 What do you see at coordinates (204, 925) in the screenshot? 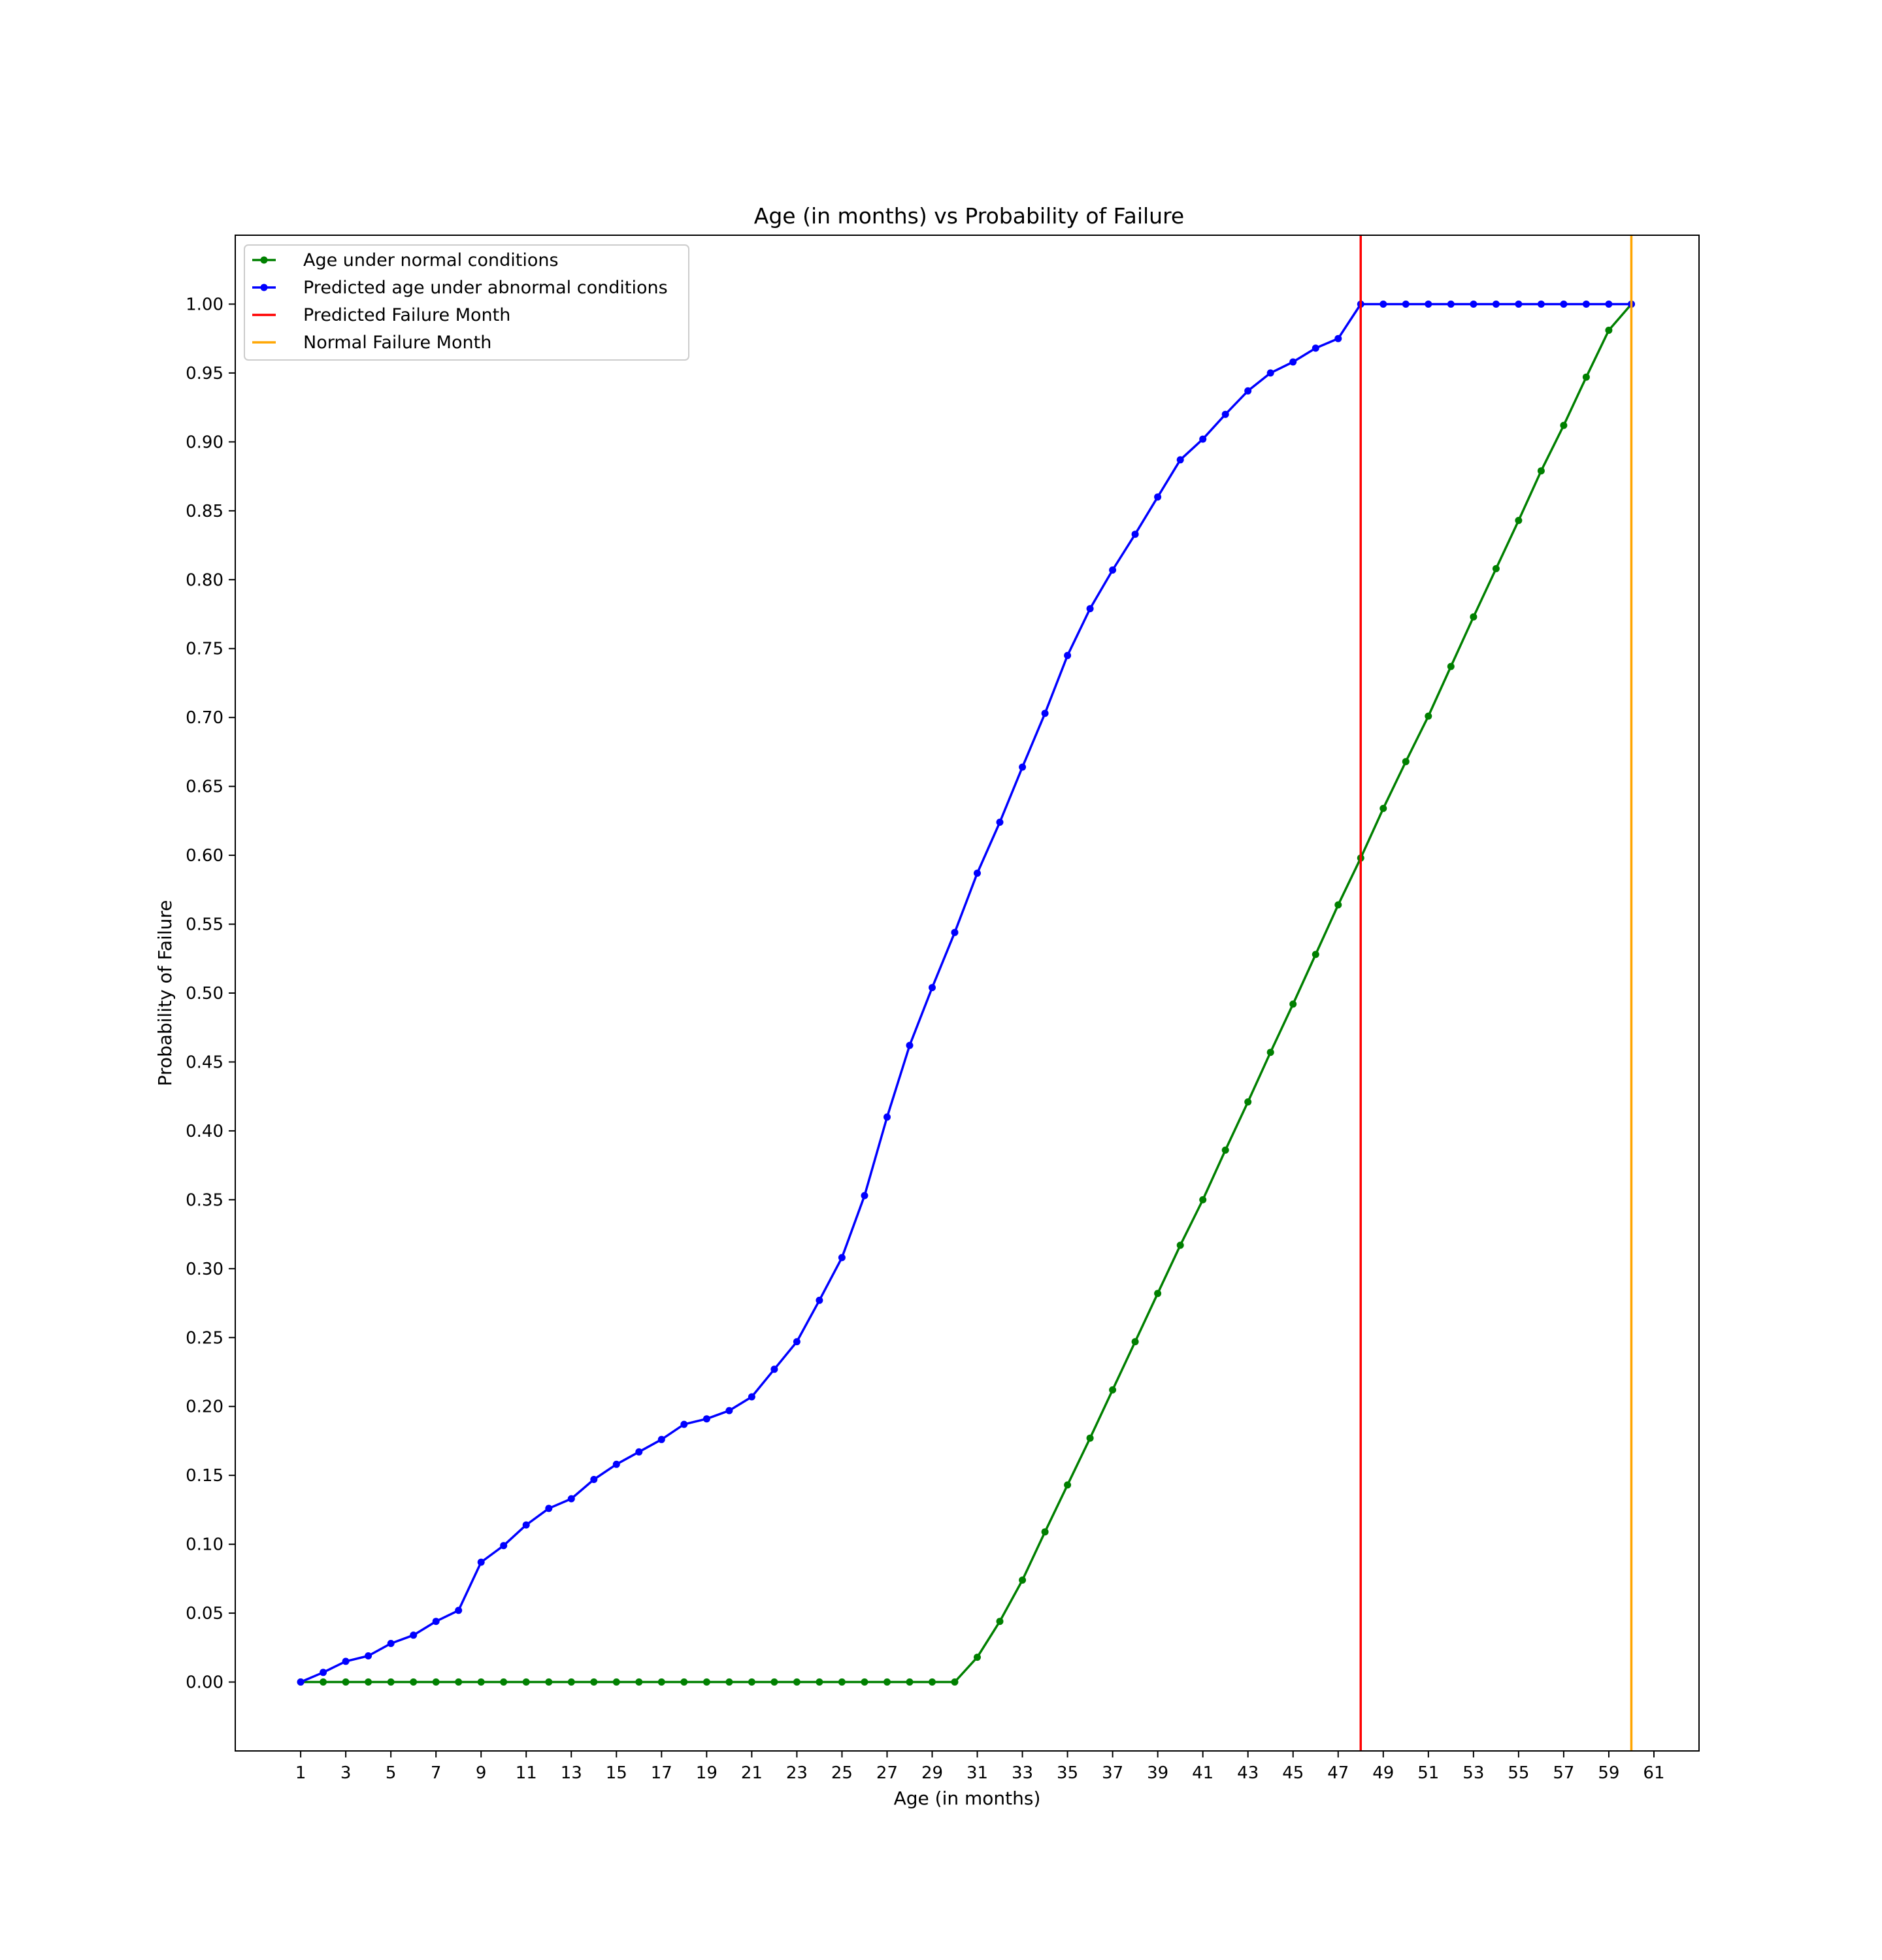
I see `y-tick-label: 0.55` at bounding box center [204, 925].